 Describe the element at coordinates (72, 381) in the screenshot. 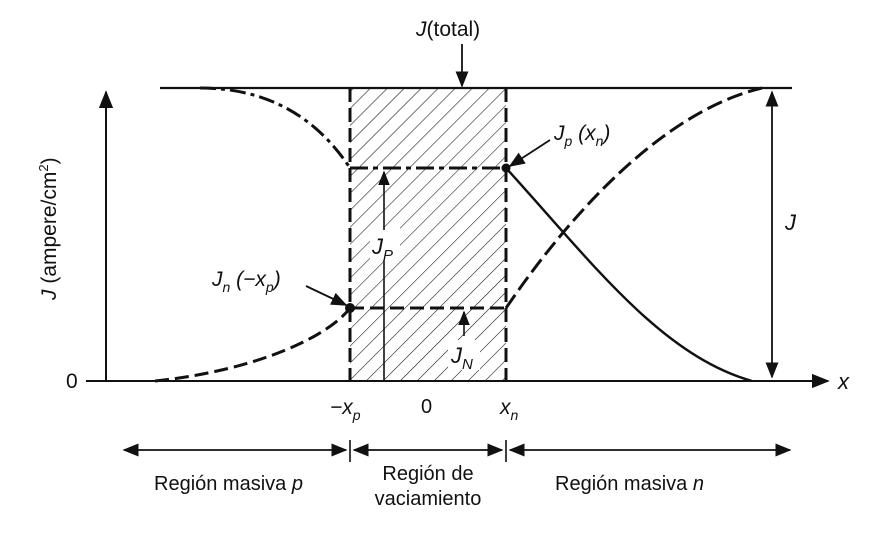

I see `y-zero-label: 0` at that location.